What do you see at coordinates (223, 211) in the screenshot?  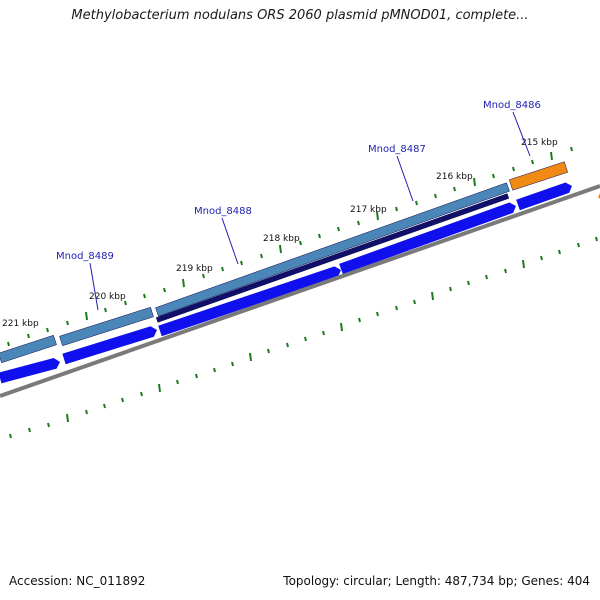 I see `gene-label: Mnod_8488` at bounding box center [223, 211].